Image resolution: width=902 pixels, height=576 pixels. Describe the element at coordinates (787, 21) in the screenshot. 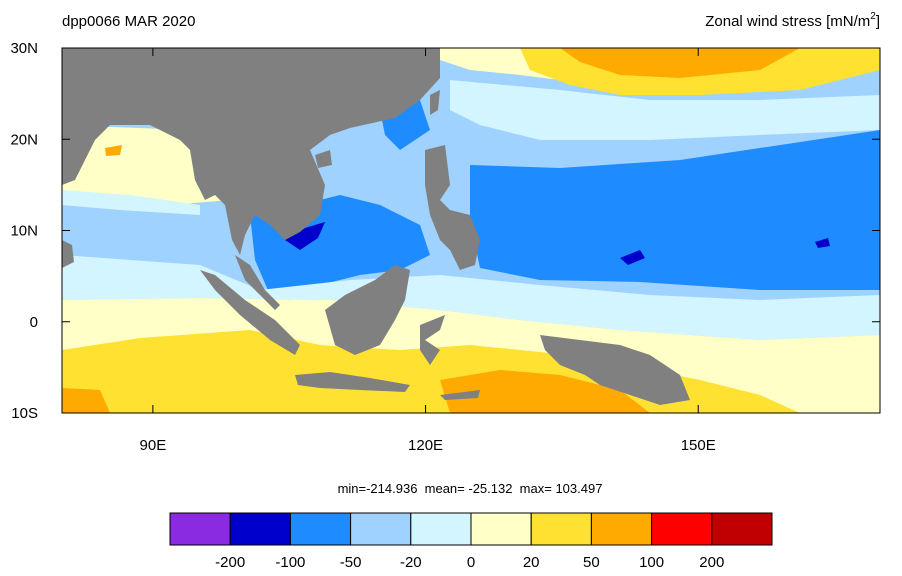

I see `title-right-text: Zonal wind stress [mN/m` at that location.